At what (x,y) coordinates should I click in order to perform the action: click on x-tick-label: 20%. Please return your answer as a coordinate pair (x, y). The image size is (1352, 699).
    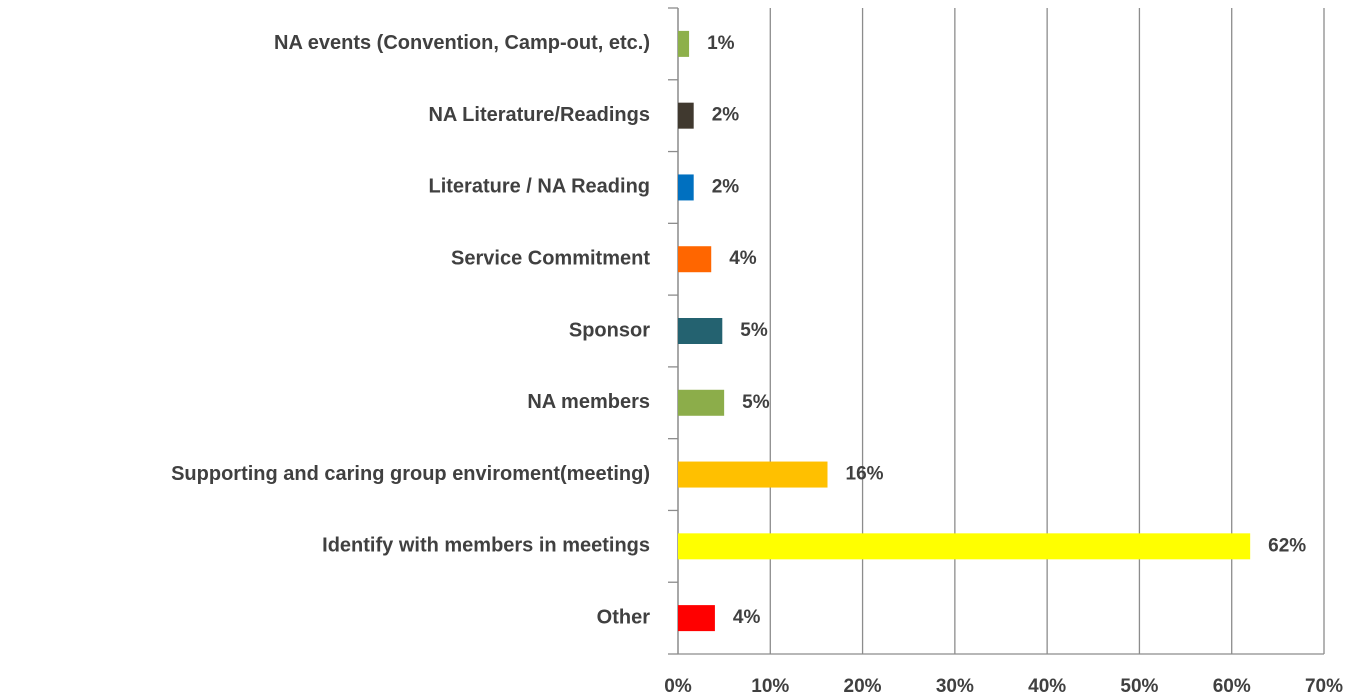
    Looking at the image, I should click on (863, 686).